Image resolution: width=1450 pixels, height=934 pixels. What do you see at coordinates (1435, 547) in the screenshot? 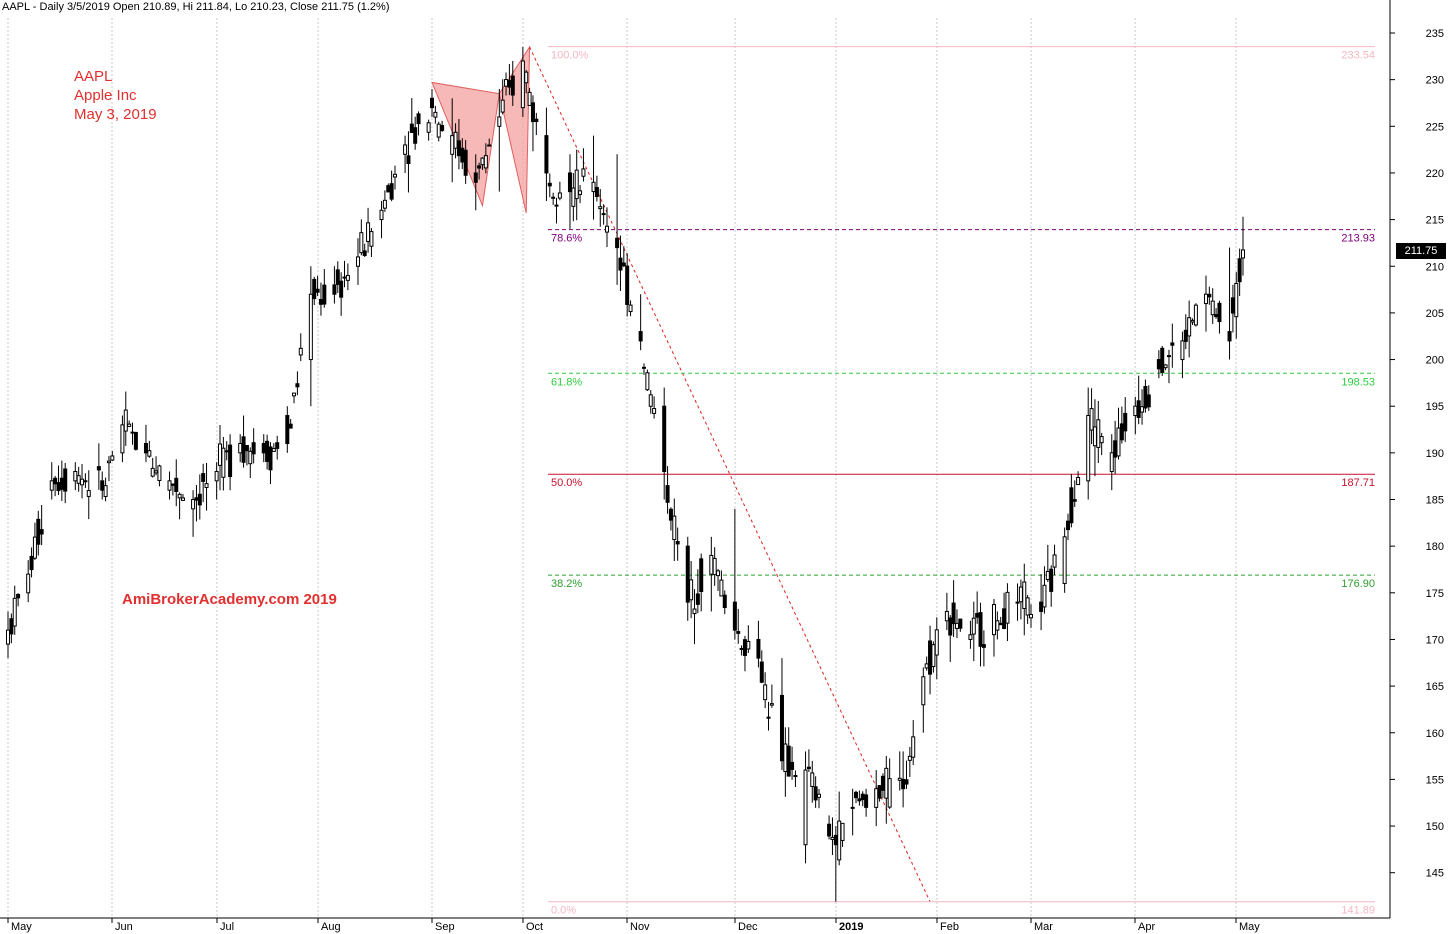
I see `y-tick-label: 180` at bounding box center [1435, 547].